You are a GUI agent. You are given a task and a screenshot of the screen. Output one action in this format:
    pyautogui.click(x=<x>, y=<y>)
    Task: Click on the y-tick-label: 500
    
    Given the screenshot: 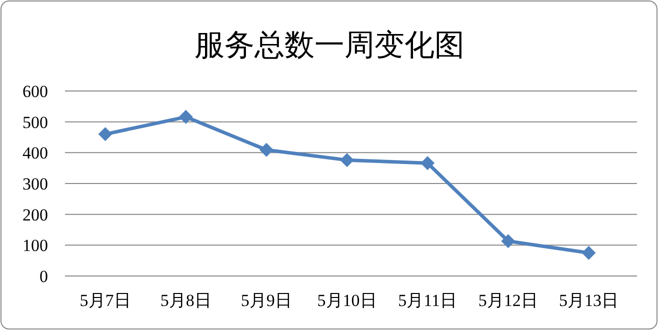 What is the action you would take?
    pyautogui.click(x=35, y=122)
    